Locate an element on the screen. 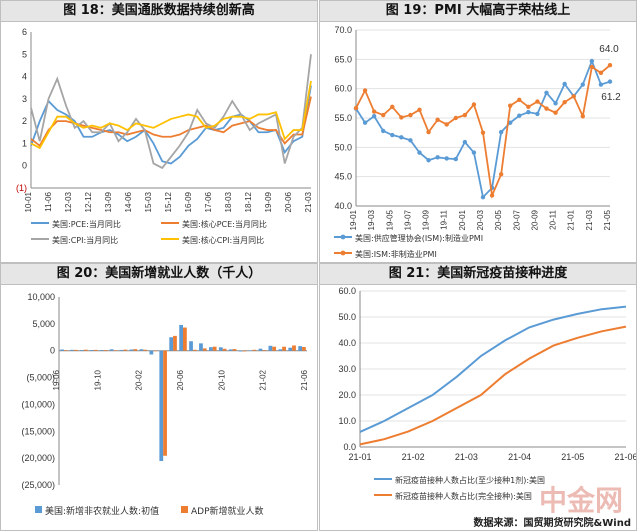  y-tick-label: 5,000 is located at coordinates (43, 324).